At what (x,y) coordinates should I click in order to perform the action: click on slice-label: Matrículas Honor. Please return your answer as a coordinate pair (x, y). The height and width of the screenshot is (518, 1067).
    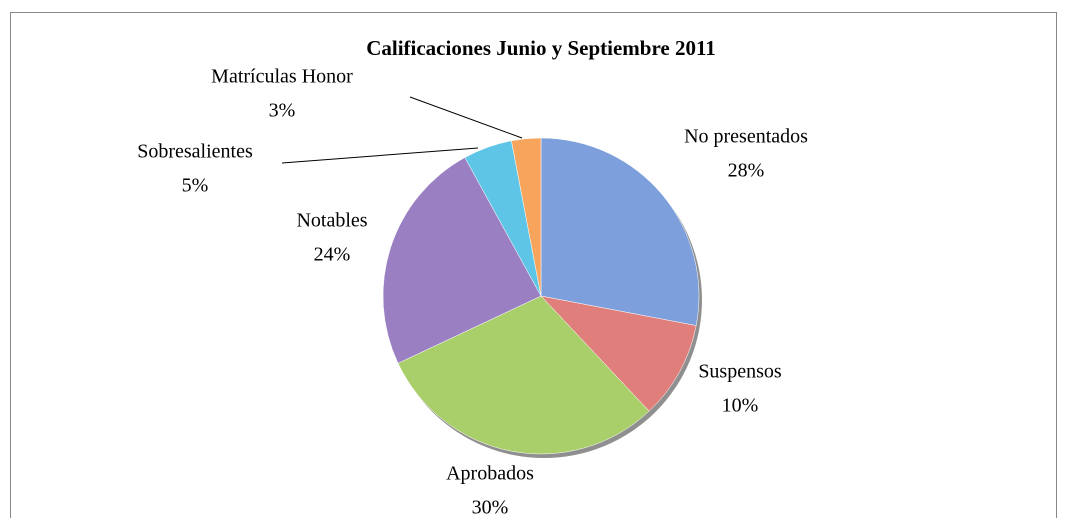
    Looking at the image, I should click on (282, 77).